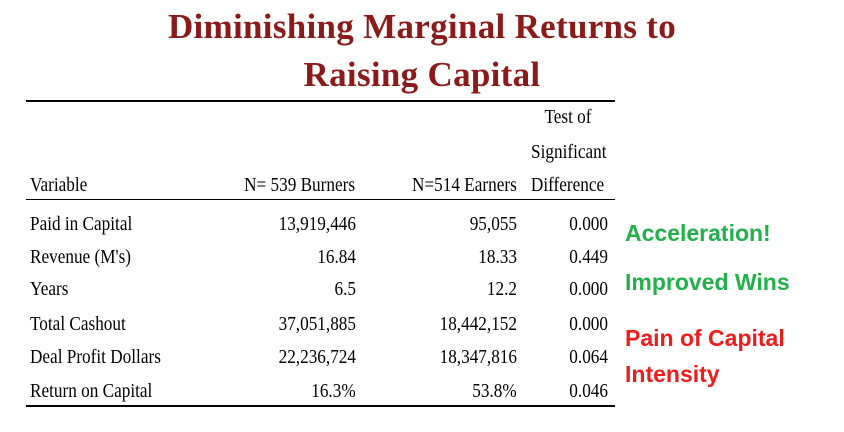  I want to click on header-earners: N=514 Earners, so click(464, 185).